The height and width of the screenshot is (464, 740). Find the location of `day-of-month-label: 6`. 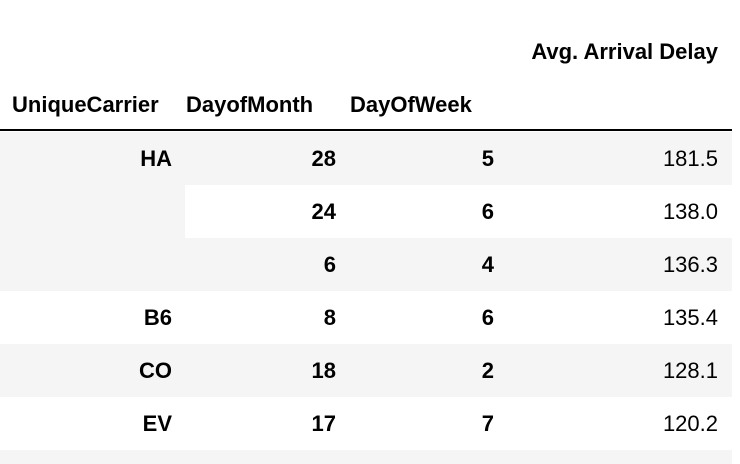

day-of-month-label: 6 is located at coordinates (329, 264).